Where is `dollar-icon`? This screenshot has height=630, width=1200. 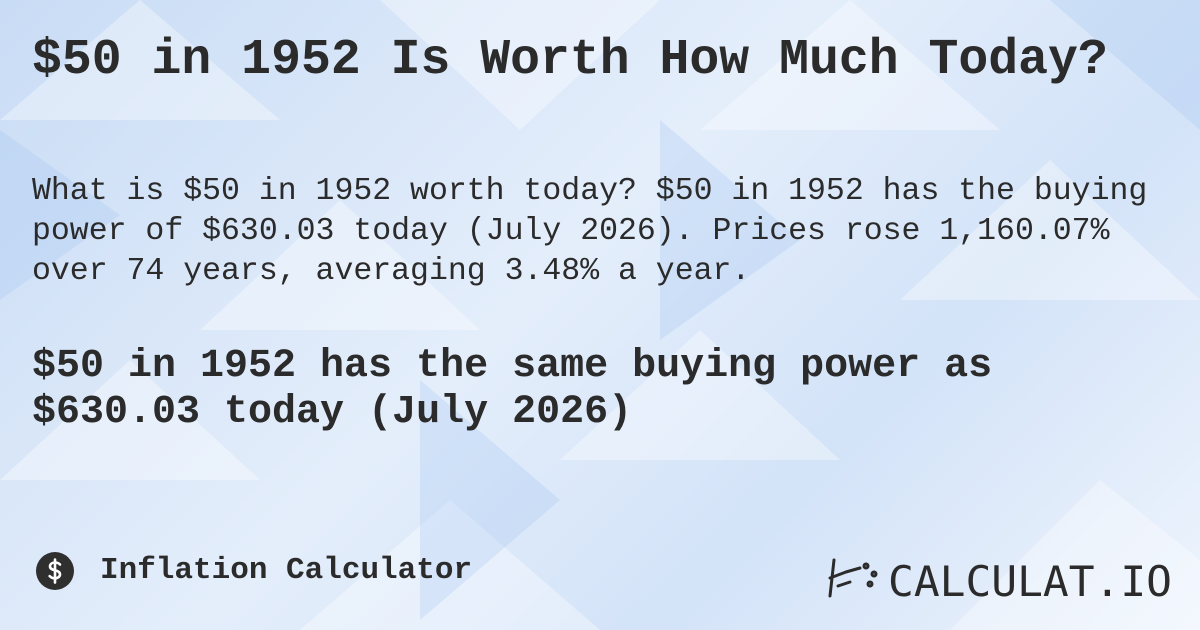 dollar-icon is located at coordinates (55, 571).